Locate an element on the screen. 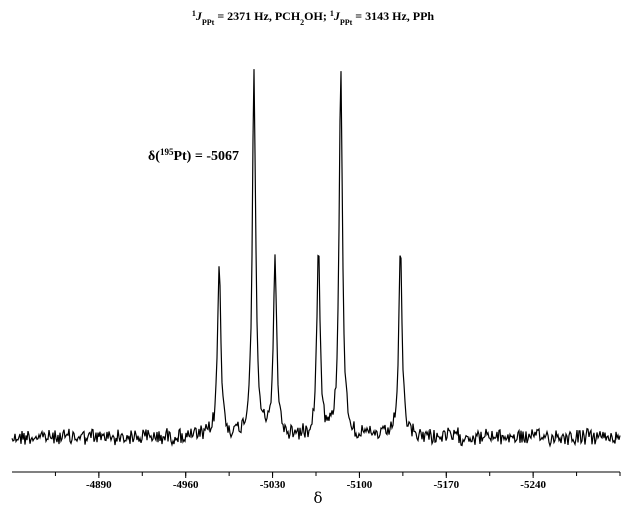 This screenshot has height=509, width=626. x-tick-label: -5030 is located at coordinates (273, 485).